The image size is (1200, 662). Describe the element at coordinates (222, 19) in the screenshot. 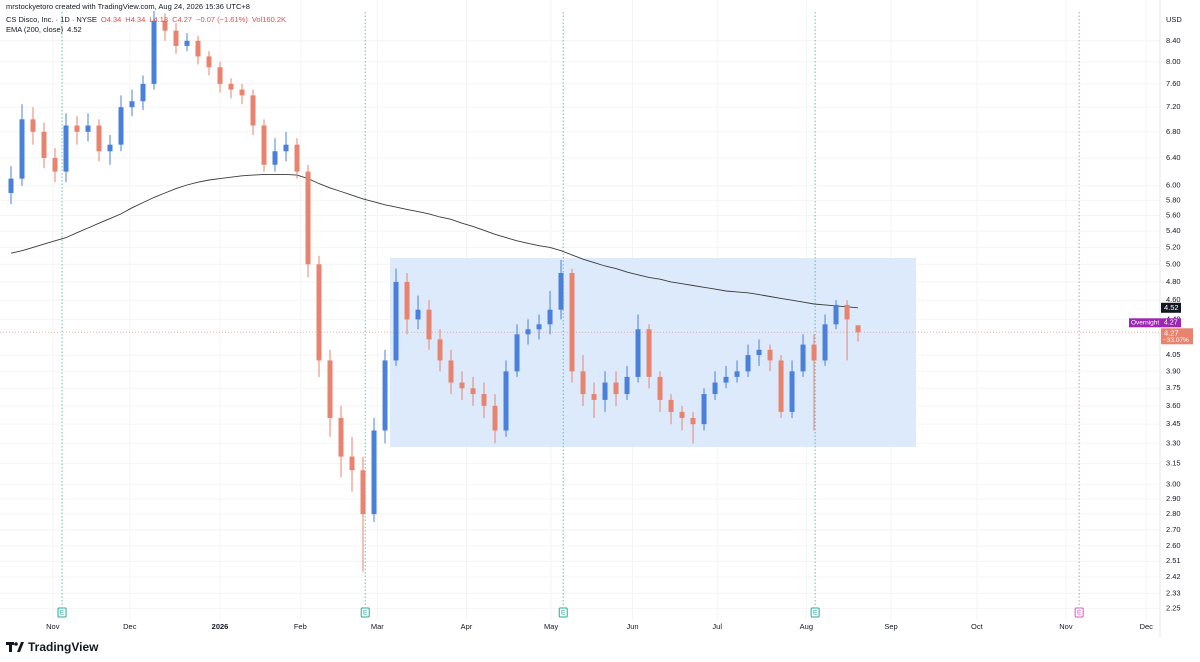

I see `ohlc: −0.07 (−1.61%)` at that location.